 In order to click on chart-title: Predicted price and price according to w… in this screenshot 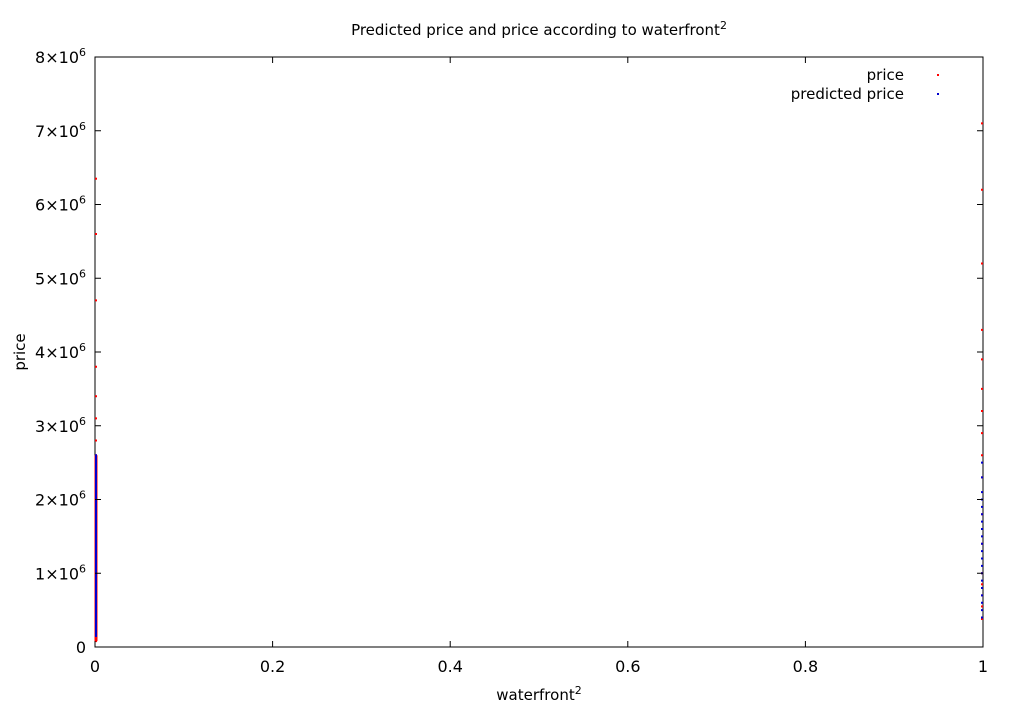, I will do `click(539, 29)`.